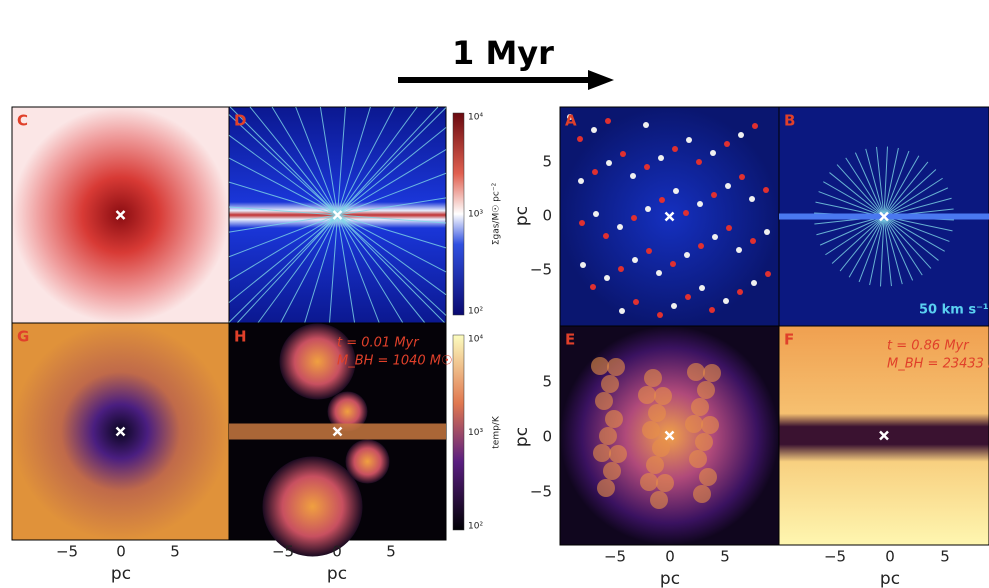 The width and height of the screenshot is (989, 588). Describe the element at coordinates (571, 121) in the screenshot. I see `panel-label: A` at that location.